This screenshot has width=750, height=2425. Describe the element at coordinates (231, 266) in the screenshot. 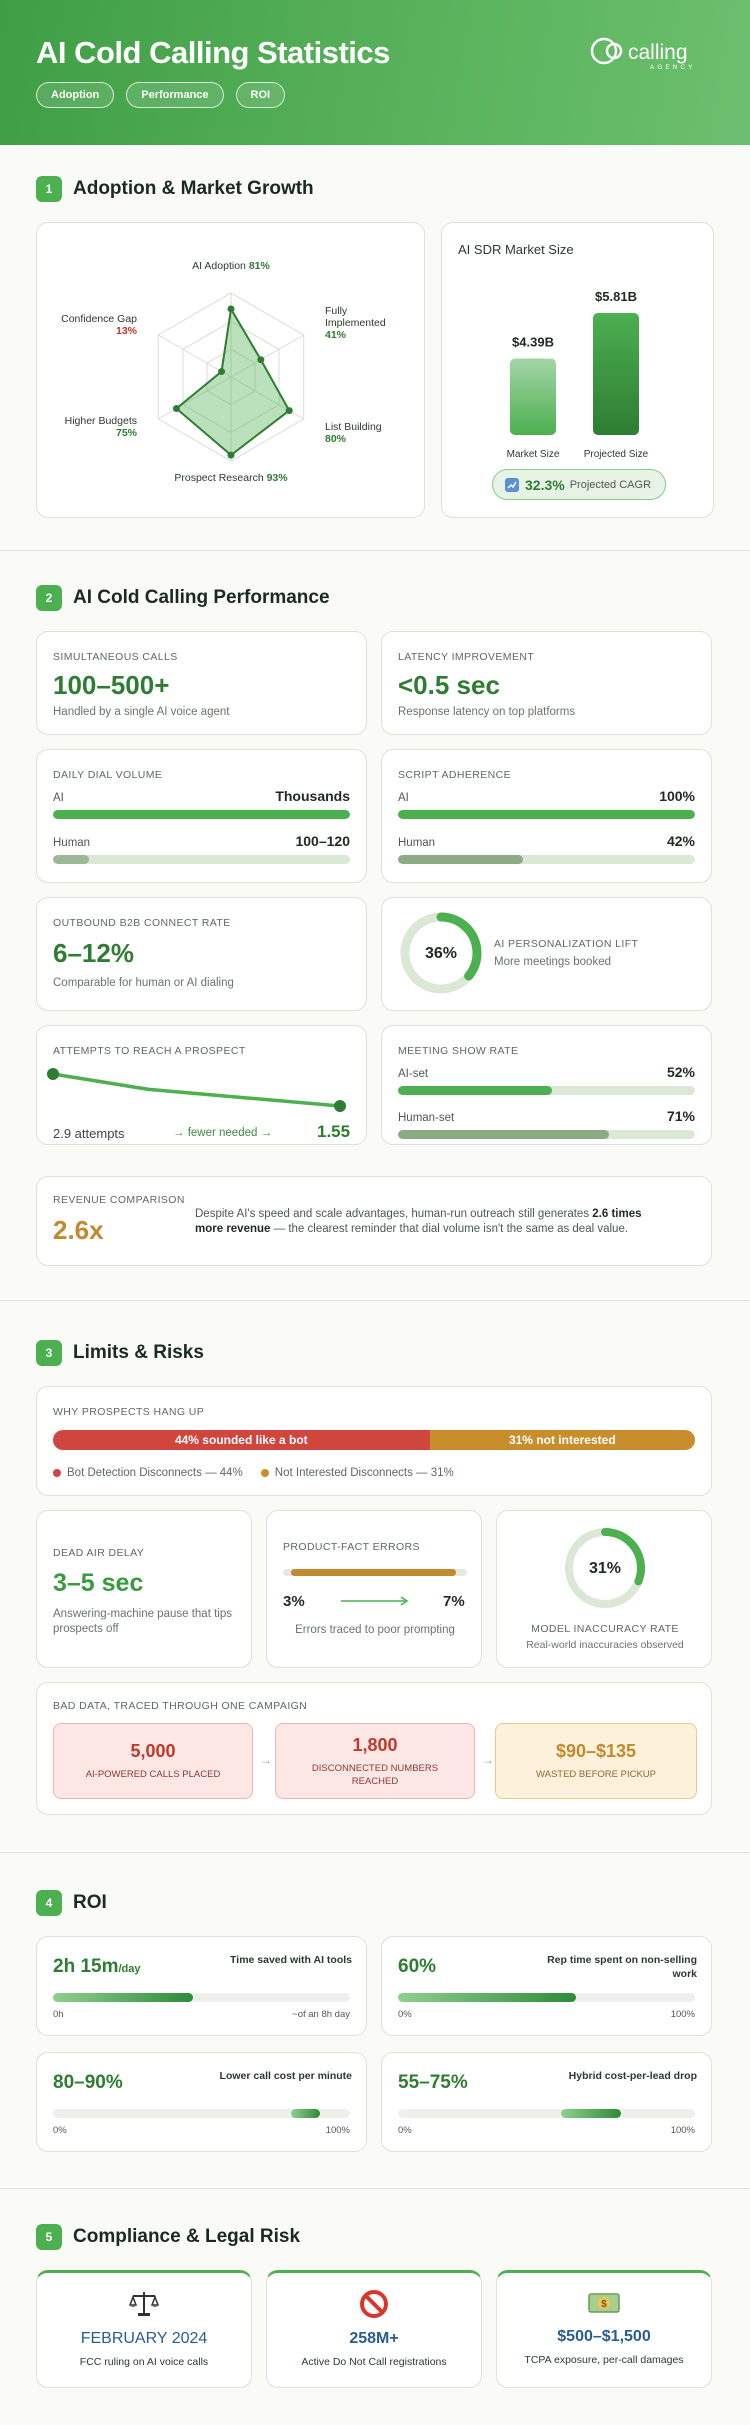

I see `radar-label: AI Adoption 81%` at that location.